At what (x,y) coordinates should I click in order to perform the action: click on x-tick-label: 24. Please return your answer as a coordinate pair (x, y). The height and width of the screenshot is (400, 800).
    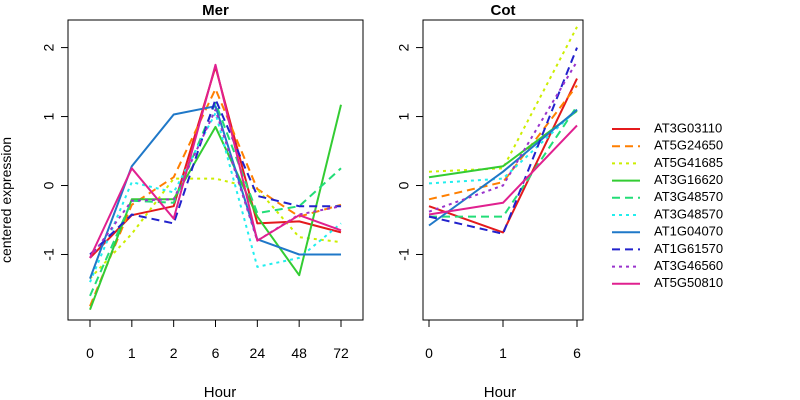
    Looking at the image, I should click on (258, 353).